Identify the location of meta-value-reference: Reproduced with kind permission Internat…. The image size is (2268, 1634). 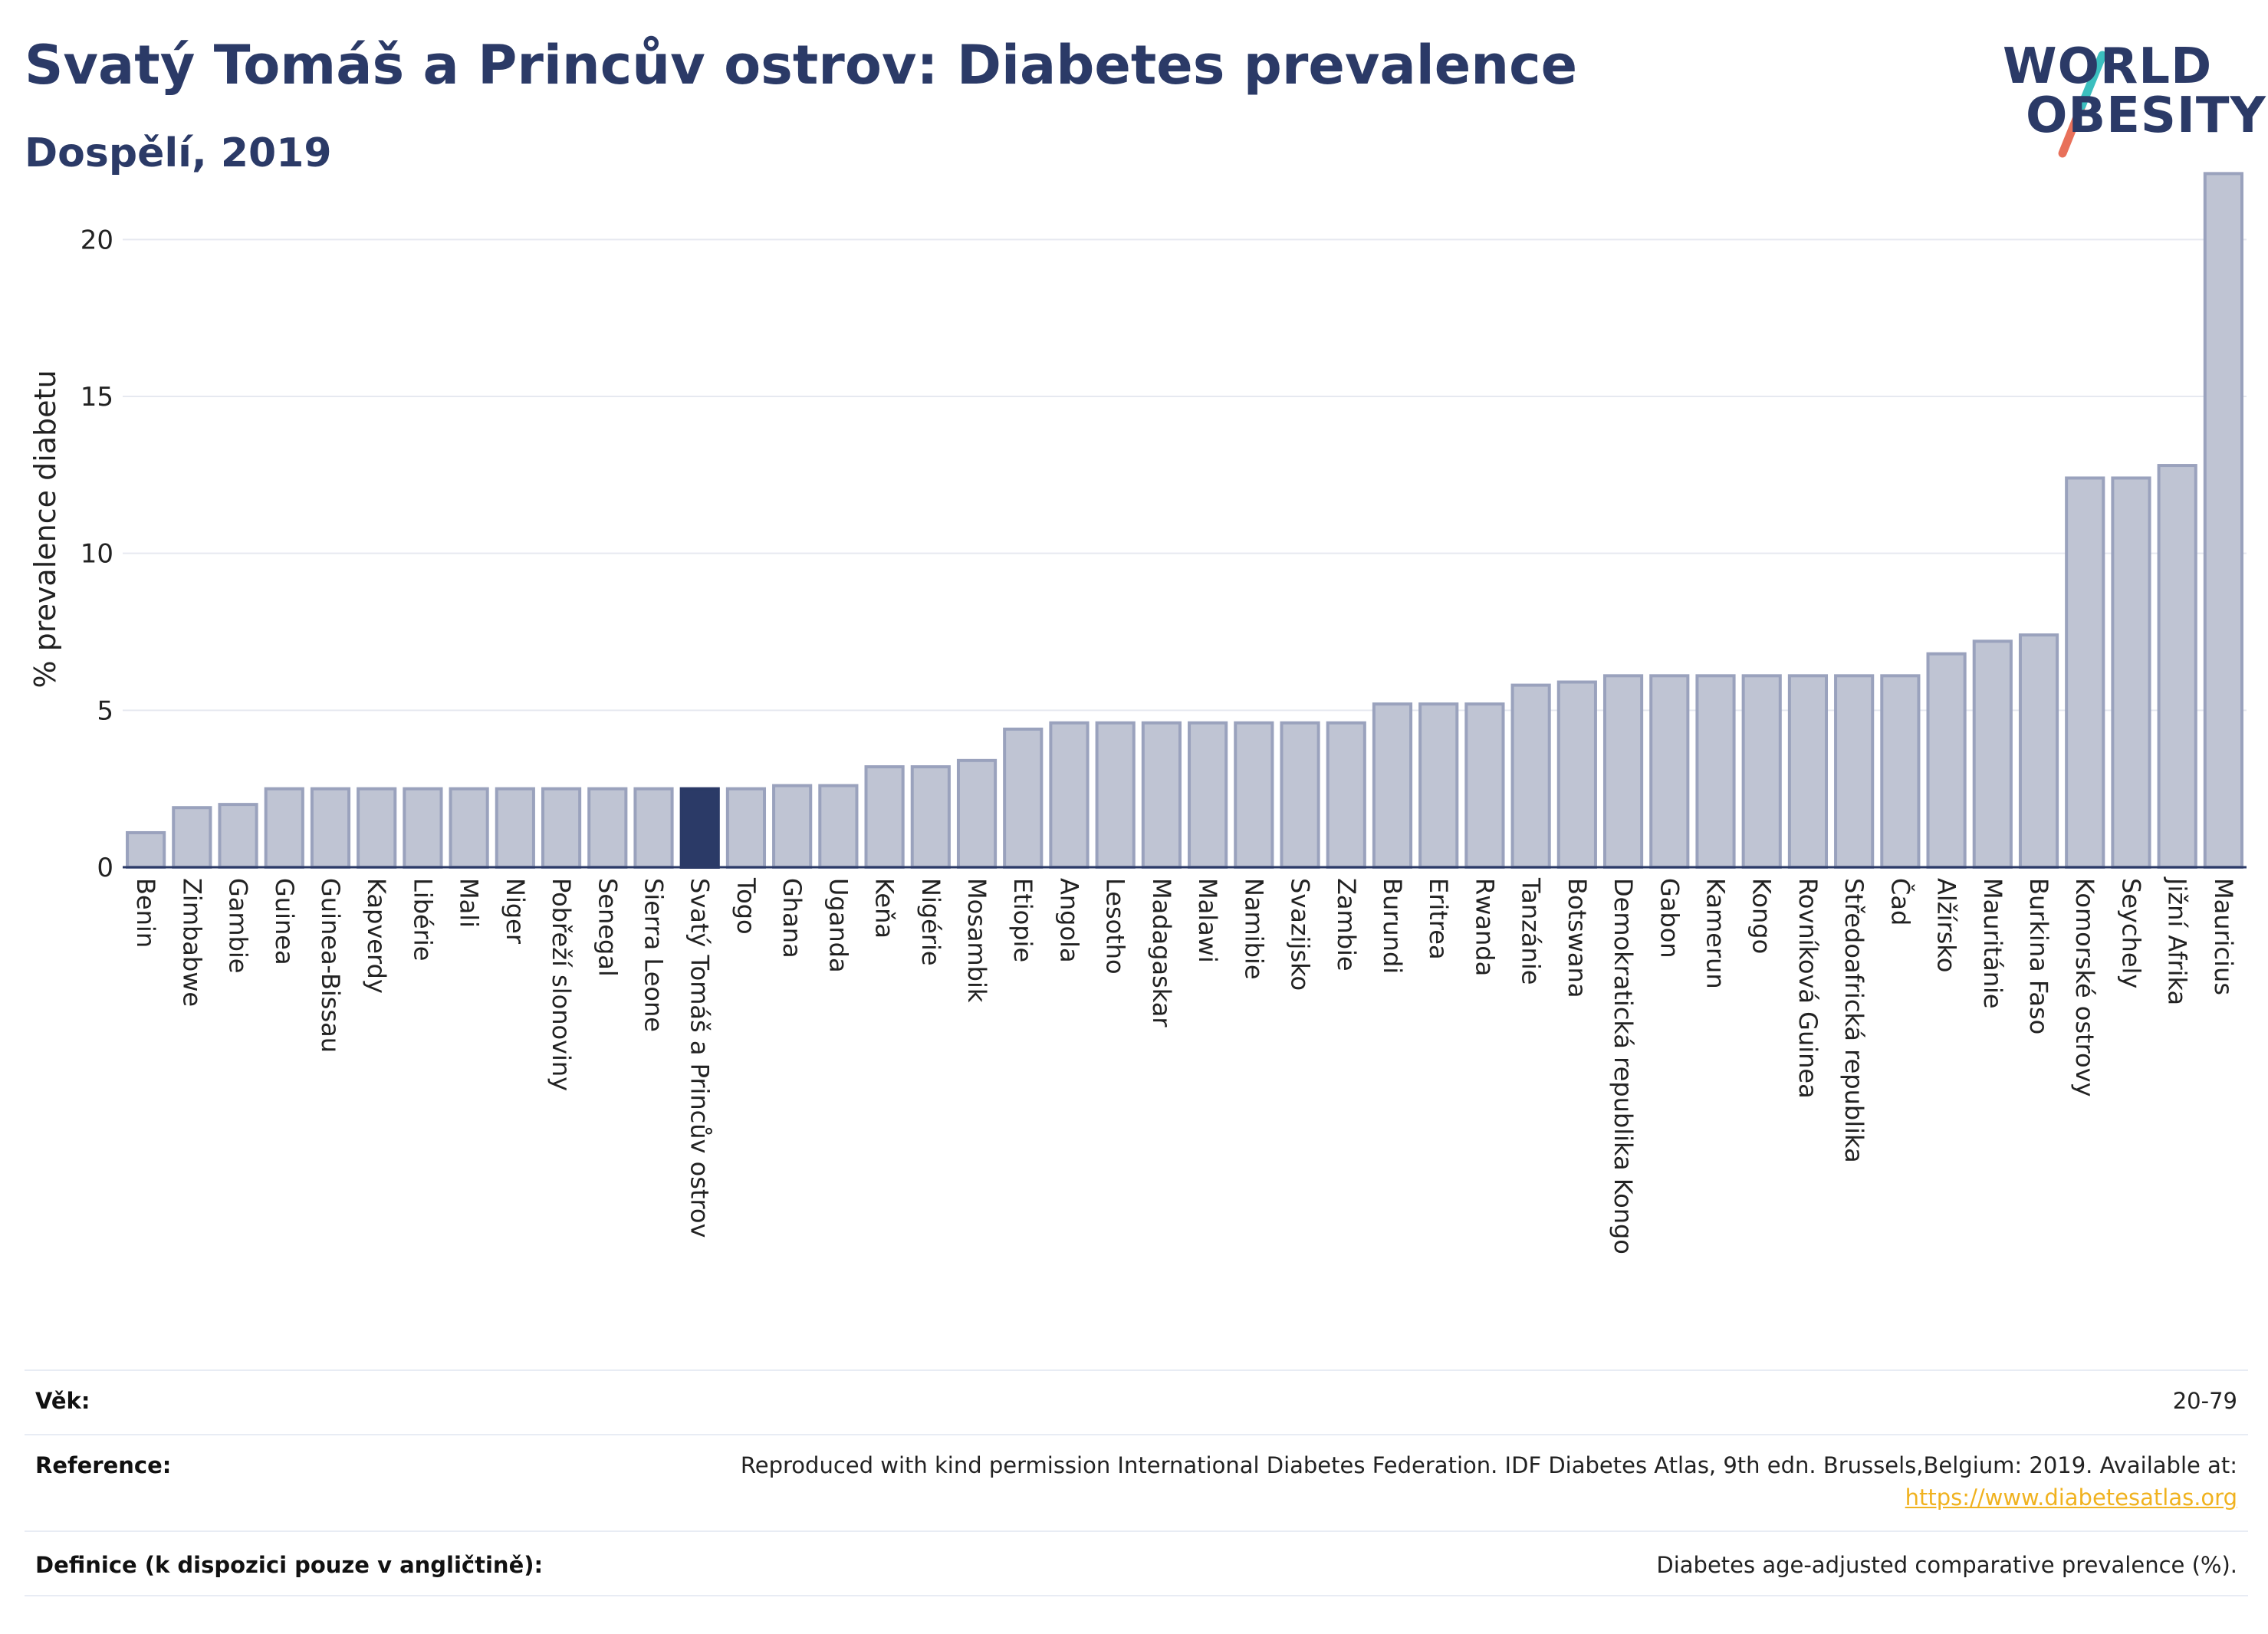
(1489, 1482).